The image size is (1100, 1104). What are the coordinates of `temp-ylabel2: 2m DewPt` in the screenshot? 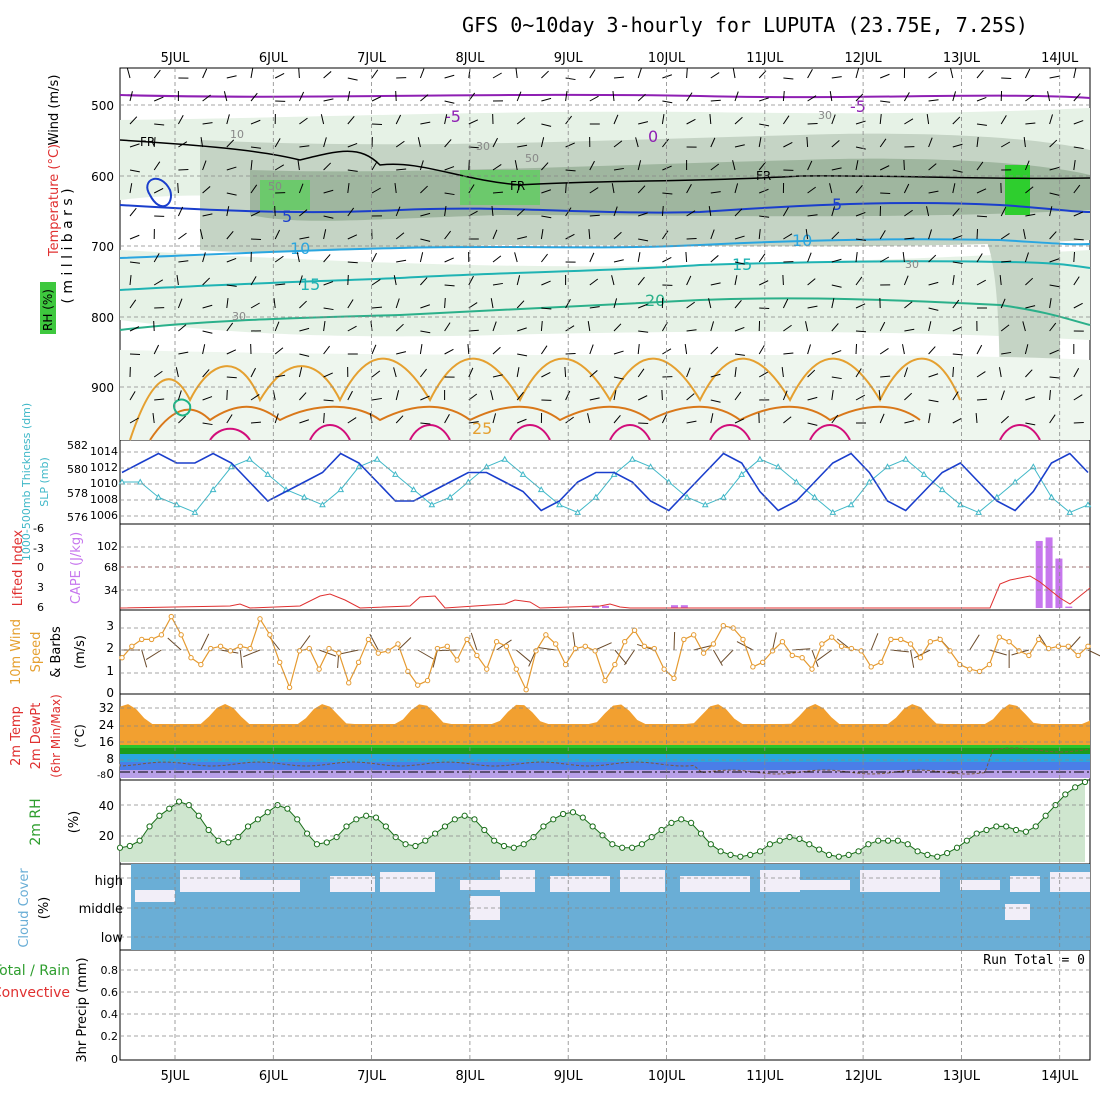 It's located at (36, 736).